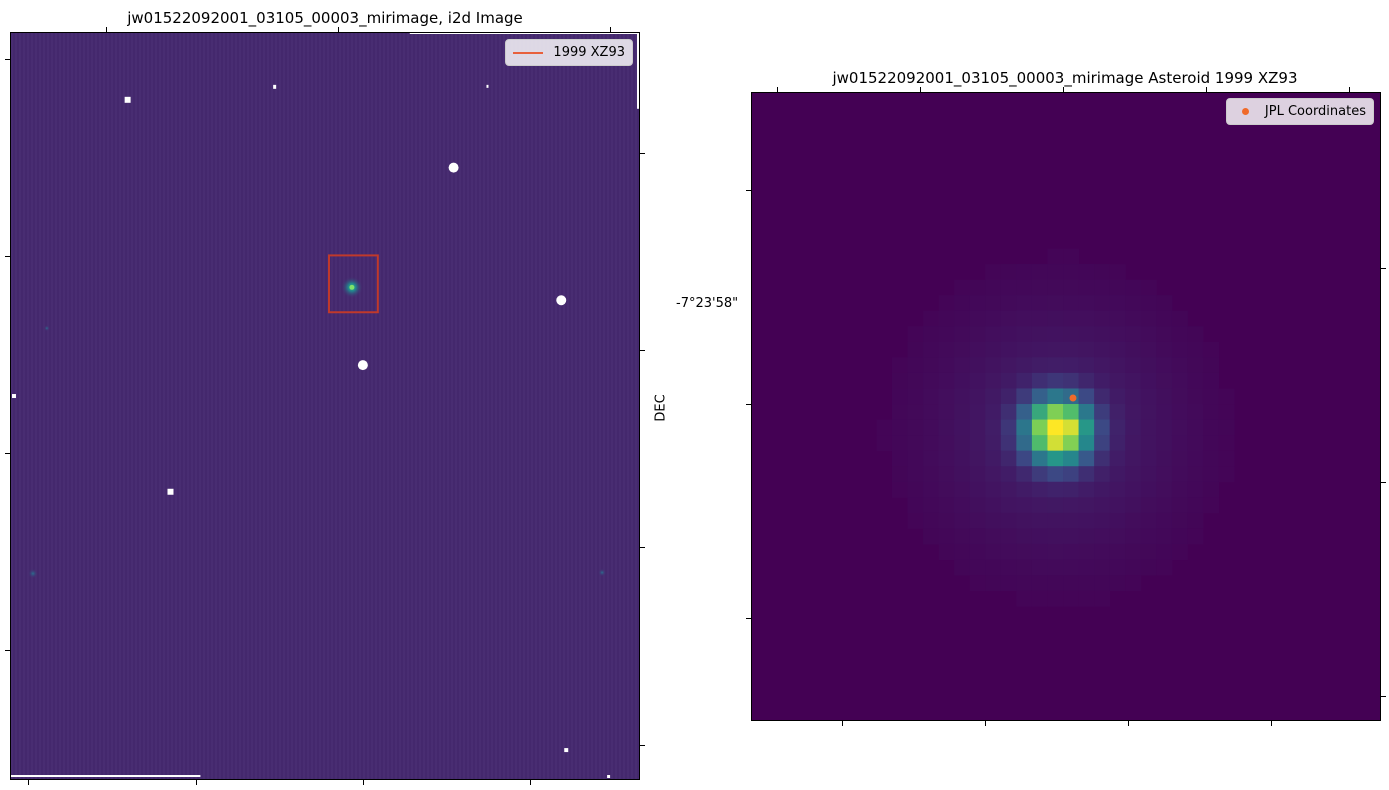 The image size is (1389, 790). What do you see at coordinates (748, 190) in the screenshot?
I see `right-y-tick` at bounding box center [748, 190].